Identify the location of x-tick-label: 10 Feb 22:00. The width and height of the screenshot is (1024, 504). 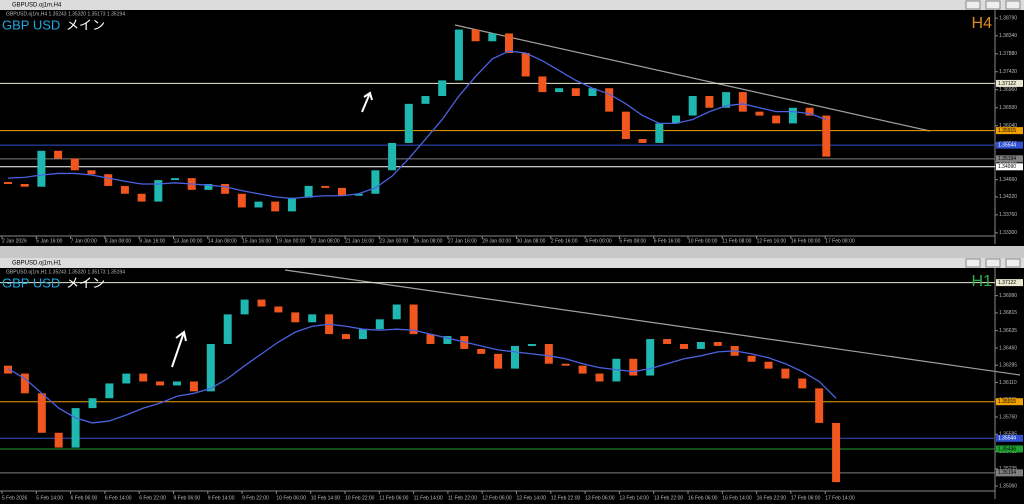
(360, 498).